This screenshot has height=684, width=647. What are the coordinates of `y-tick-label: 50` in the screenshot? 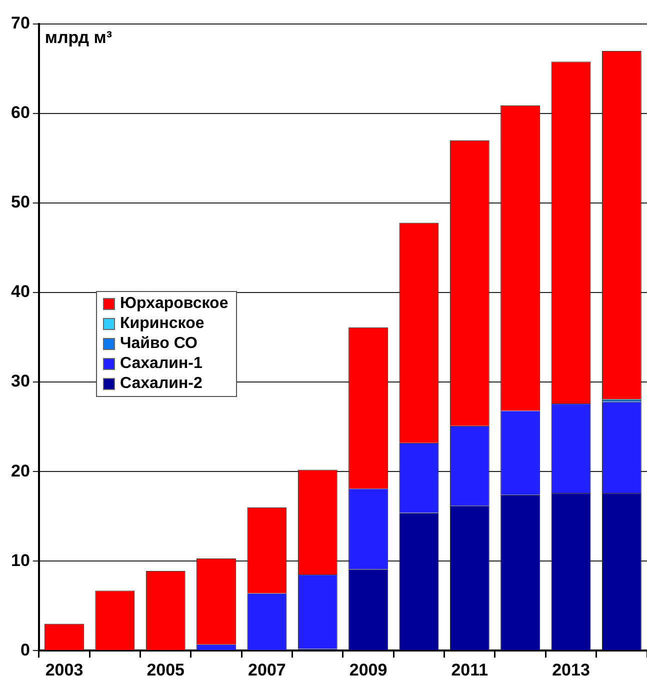 It's located at (20, 202).